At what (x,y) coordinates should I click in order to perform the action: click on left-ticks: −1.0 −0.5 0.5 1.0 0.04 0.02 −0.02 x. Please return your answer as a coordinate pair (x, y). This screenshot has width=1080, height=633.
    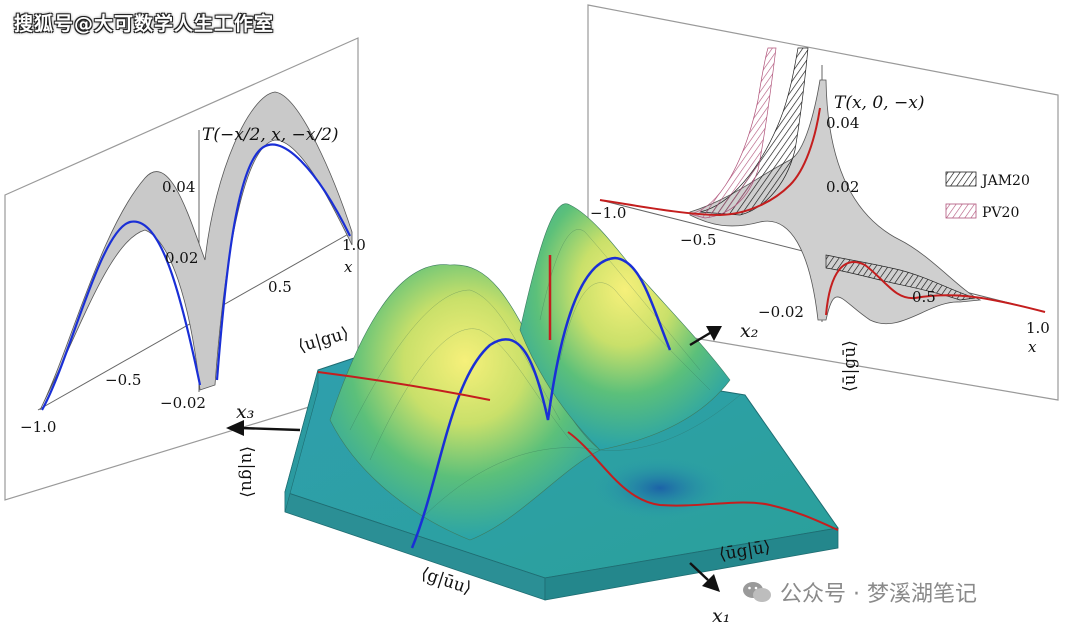
    Looking at the image, I should click on (193, 307).